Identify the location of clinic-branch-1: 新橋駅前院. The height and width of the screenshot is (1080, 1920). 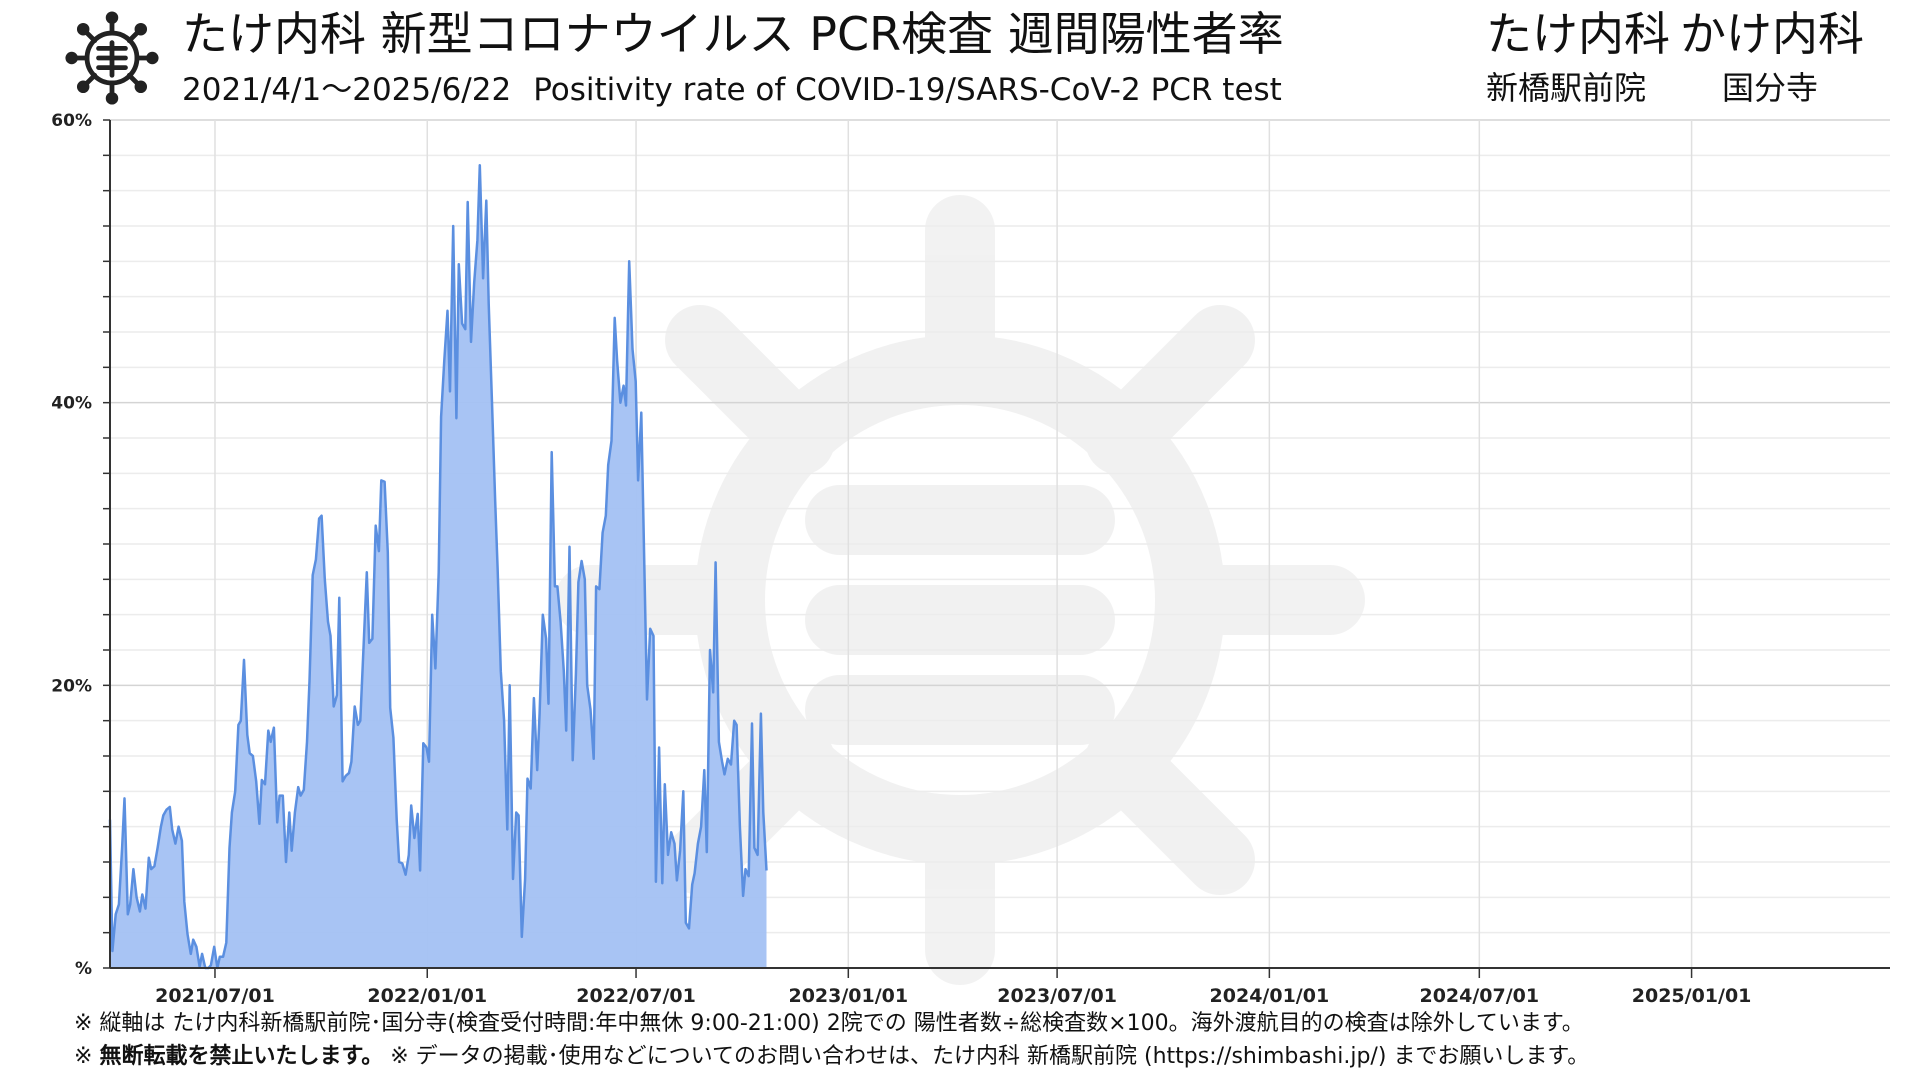
(1566, 88).